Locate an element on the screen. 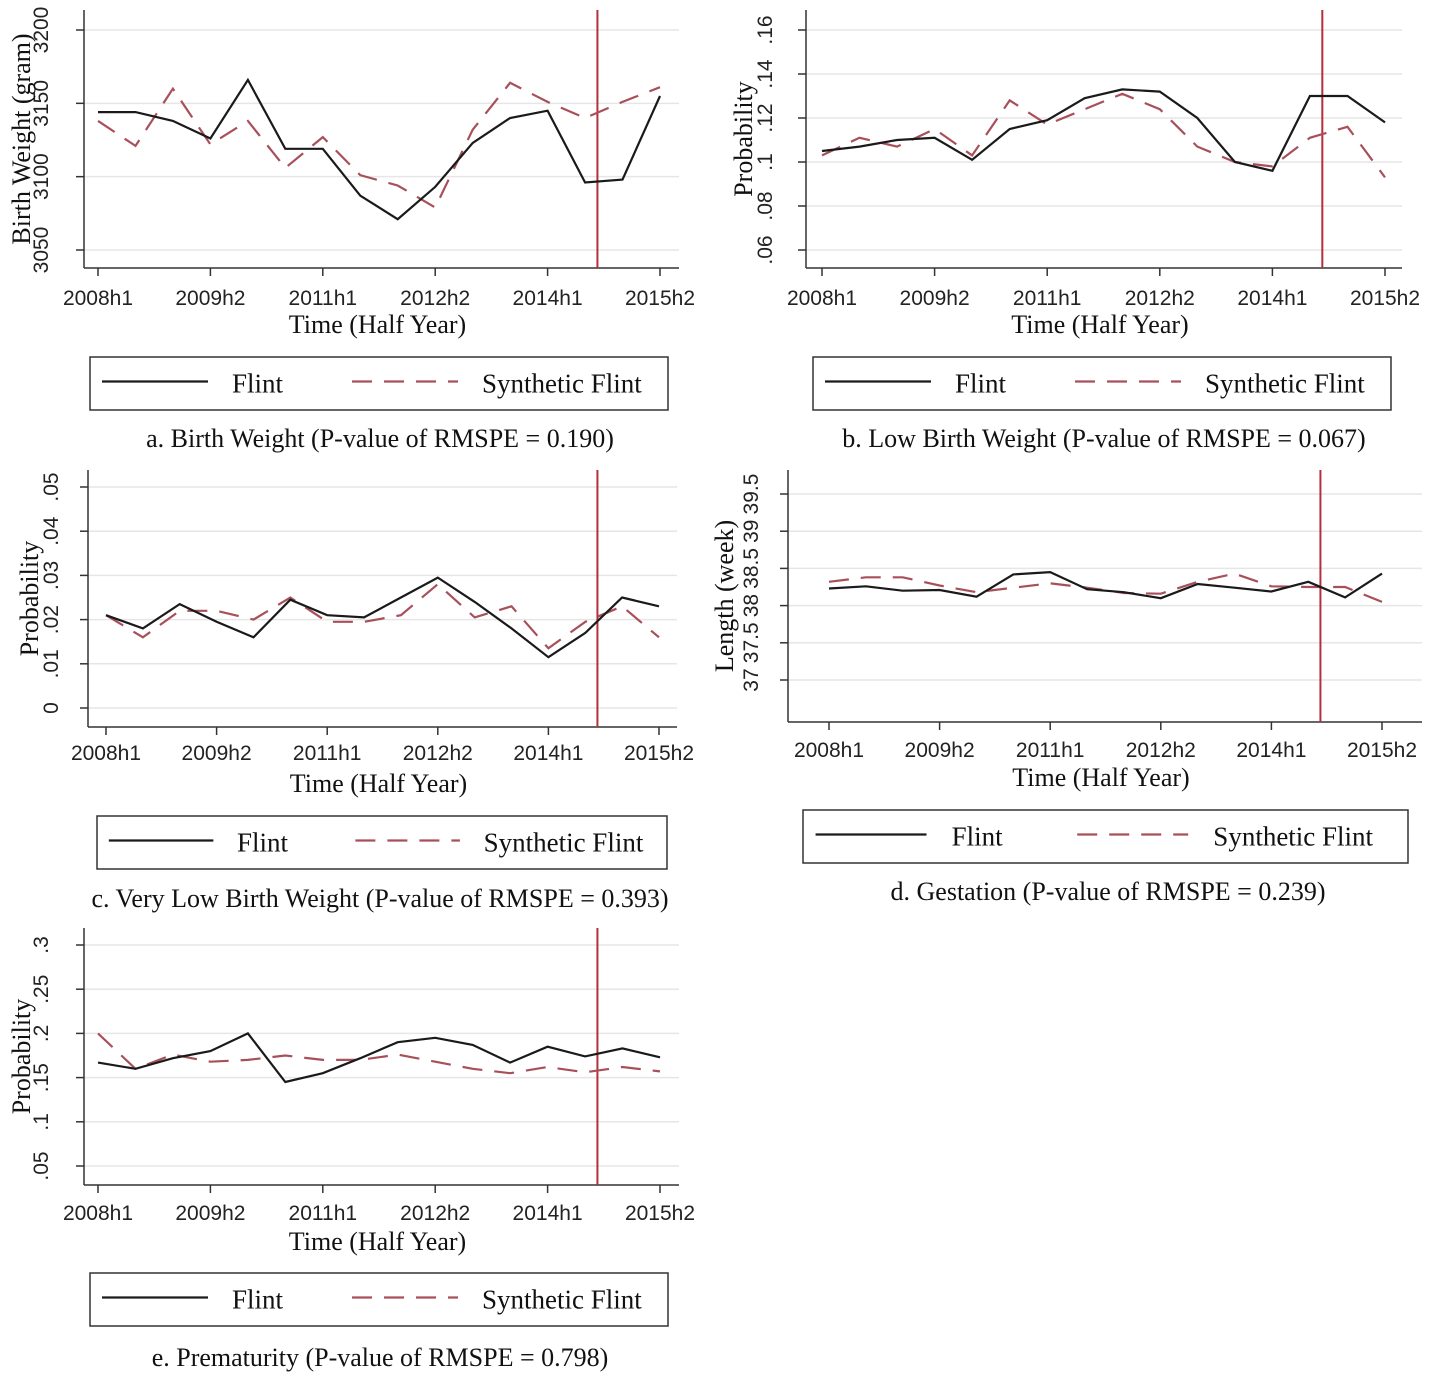 The image size is (1442, 1378). y-tick-label: .16 is located at coordinates (765, 29).